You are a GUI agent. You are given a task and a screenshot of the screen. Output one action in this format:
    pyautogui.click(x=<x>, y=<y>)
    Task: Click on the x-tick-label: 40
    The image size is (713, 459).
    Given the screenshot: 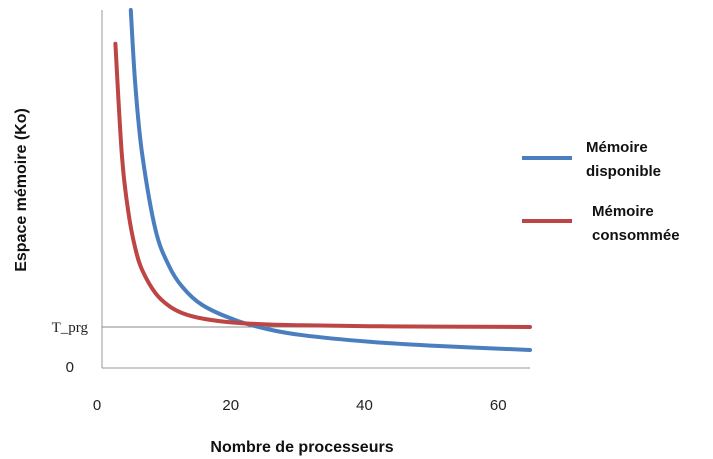 What is the action you would take?
    pyautogui.click(x=364, y=405)
    